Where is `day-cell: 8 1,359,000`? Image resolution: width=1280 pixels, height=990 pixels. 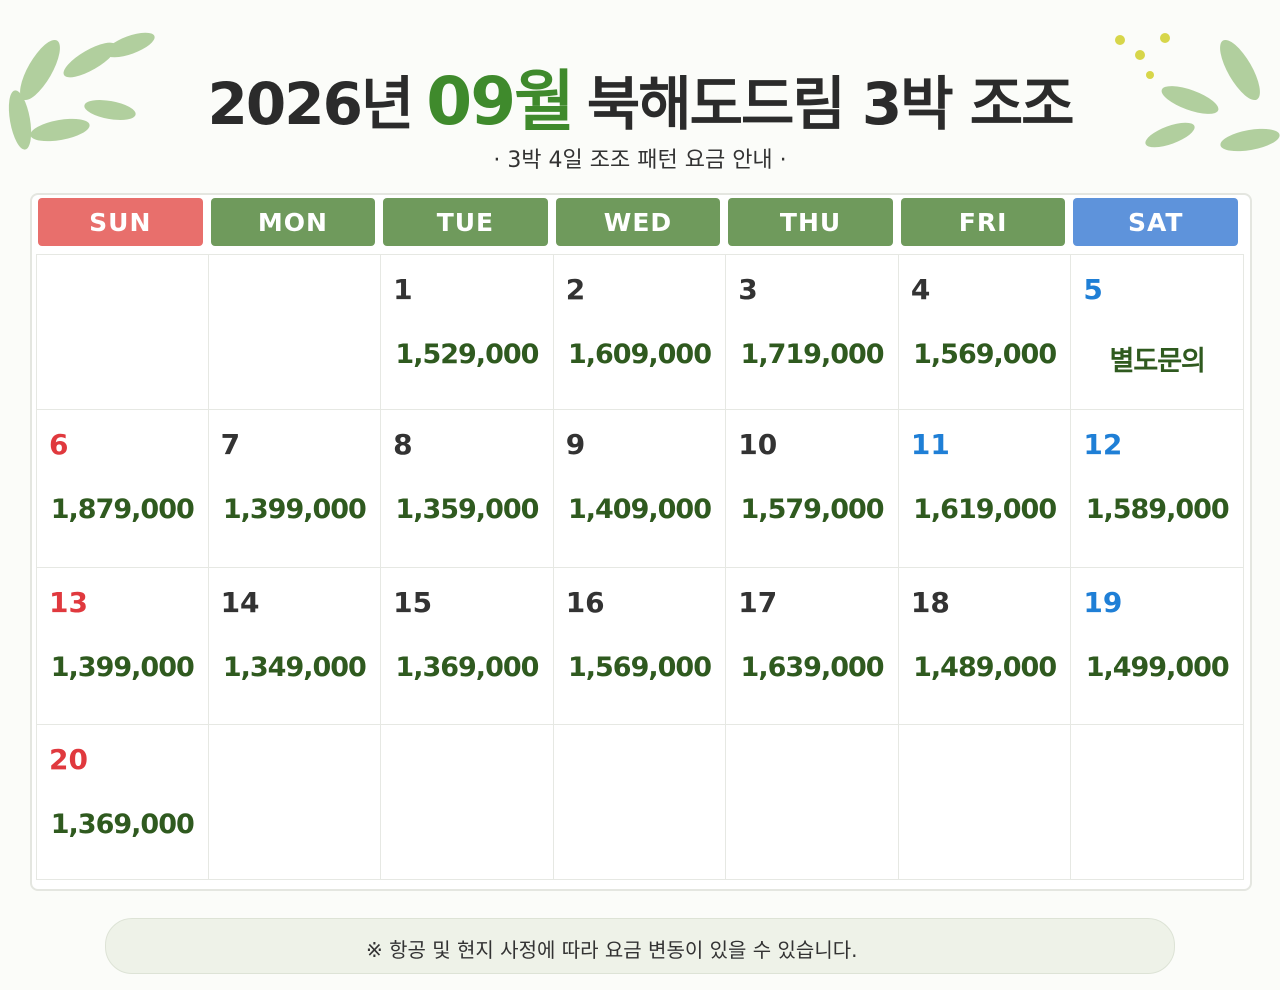 day-cell: 8 1,359,000 is located at coordinates (467, 489).